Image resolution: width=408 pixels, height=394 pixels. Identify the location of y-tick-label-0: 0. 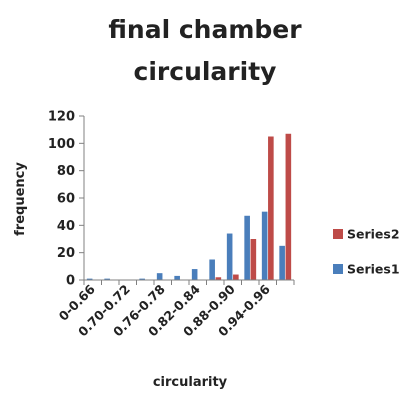
(70, 281).